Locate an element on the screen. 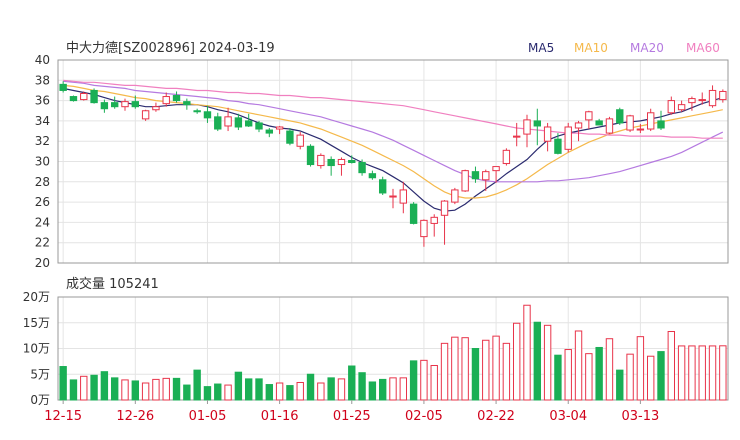  volume-tick-label: 10万 is located at coordinates (36, 349).